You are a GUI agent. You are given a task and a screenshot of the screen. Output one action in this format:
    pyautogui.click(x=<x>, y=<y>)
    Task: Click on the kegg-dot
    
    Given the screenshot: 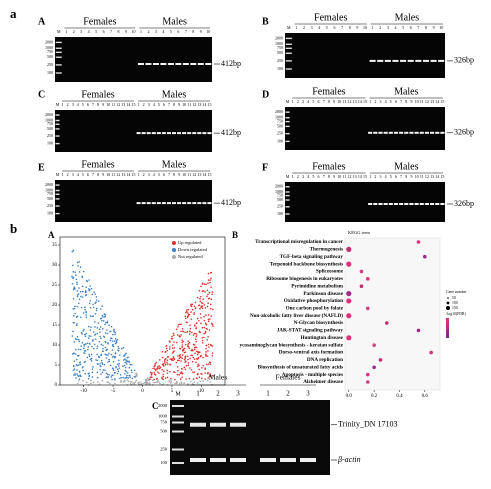 What is the action you would take?
    pyautogui.click(x=349, y=249)
    